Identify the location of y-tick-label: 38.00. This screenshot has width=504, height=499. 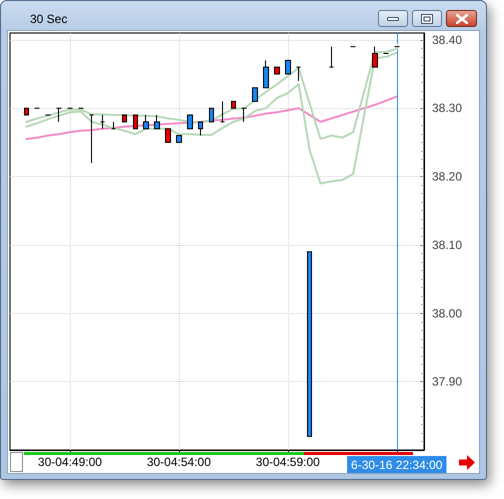
(447, 313).